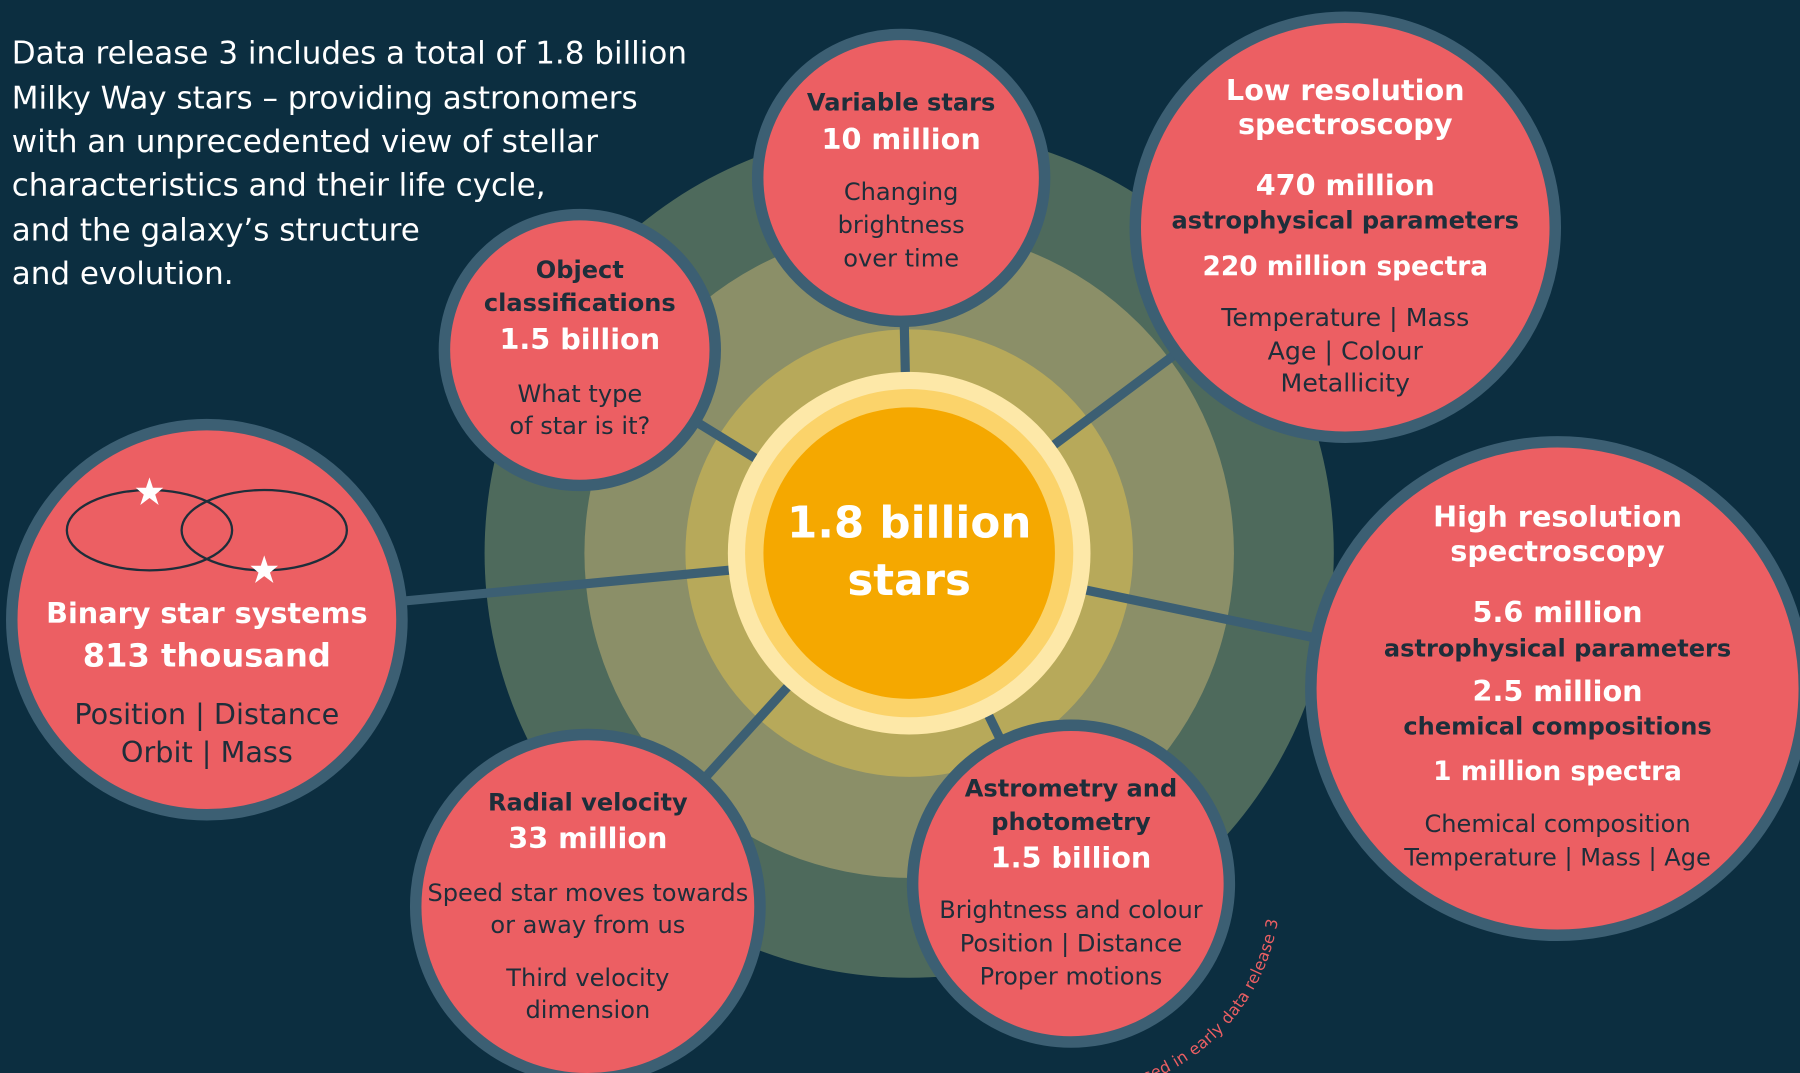  What do you see at coordinates (579, 394) in the screenshot?
I see `node-line: What type` at bounding box center [579, 394].